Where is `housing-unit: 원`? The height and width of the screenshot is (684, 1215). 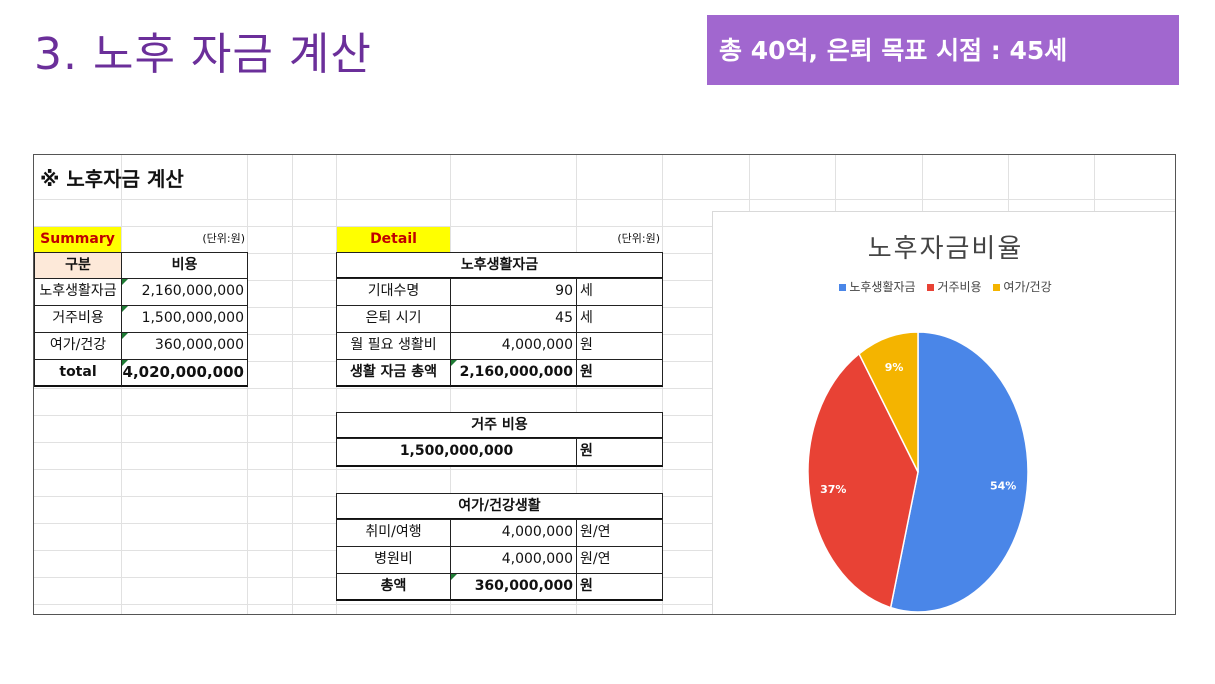 housing-unit: 원 is located at coordinates (619, 452).